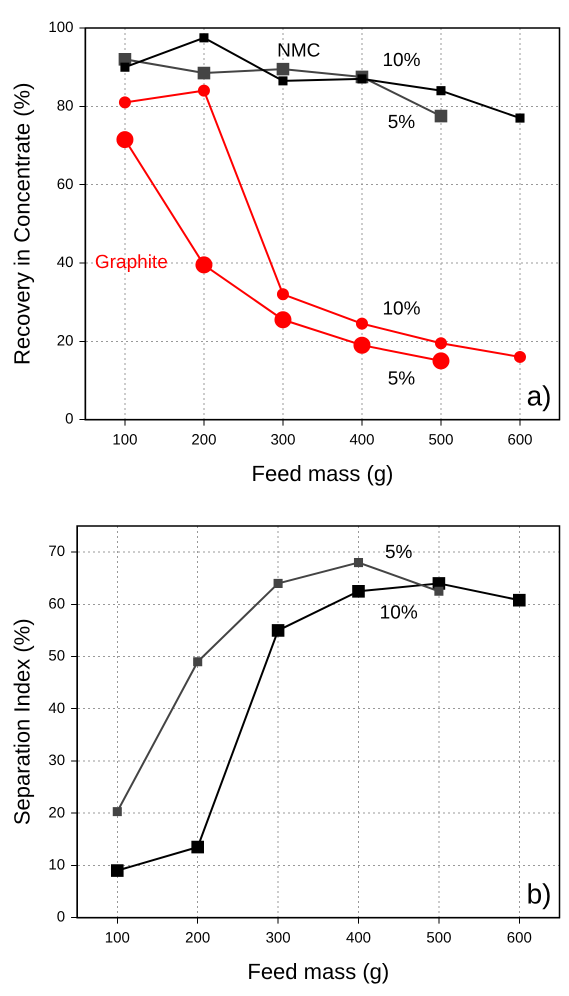  I want to click on y-tick-label: 30, so click(57, 761).